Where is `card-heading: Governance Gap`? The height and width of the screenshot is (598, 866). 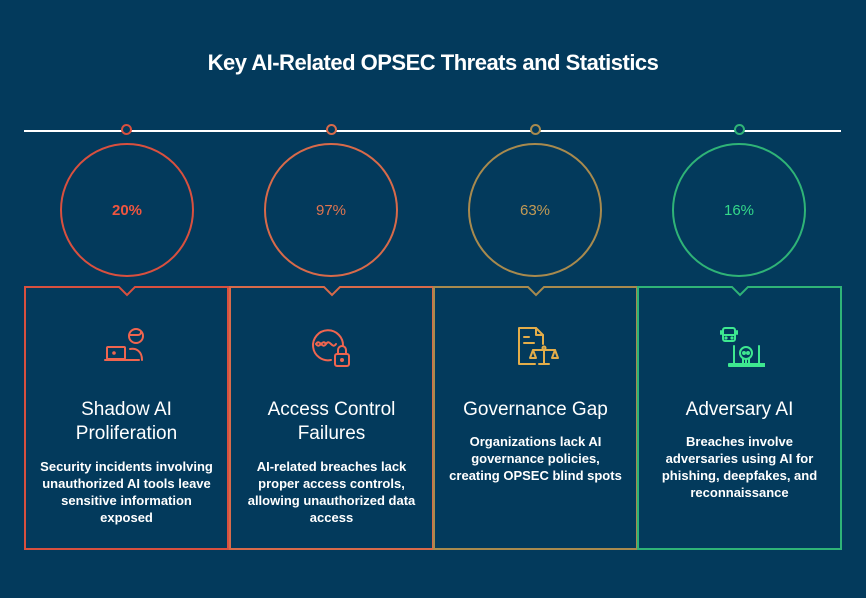 card-heading: Governance Gap is located at coordinates (535, 409).